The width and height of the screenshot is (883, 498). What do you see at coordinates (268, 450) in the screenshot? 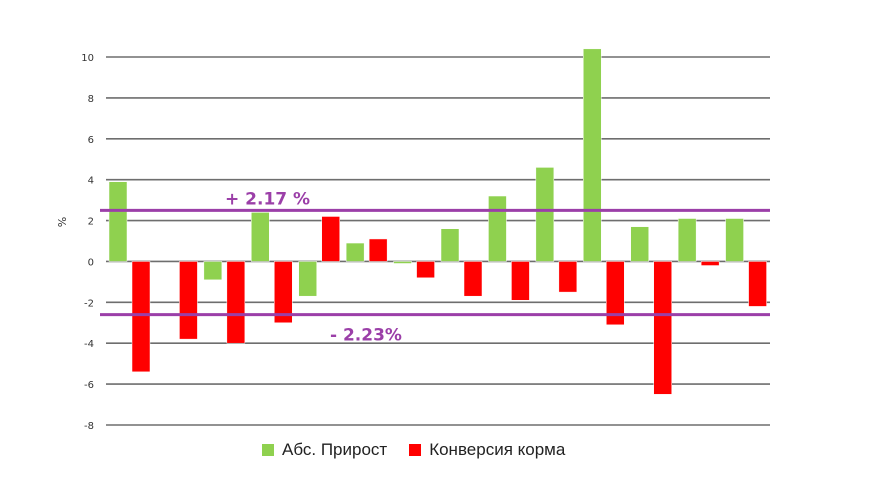
I see `legend-swatch-green` at bounding box center [268, 450].